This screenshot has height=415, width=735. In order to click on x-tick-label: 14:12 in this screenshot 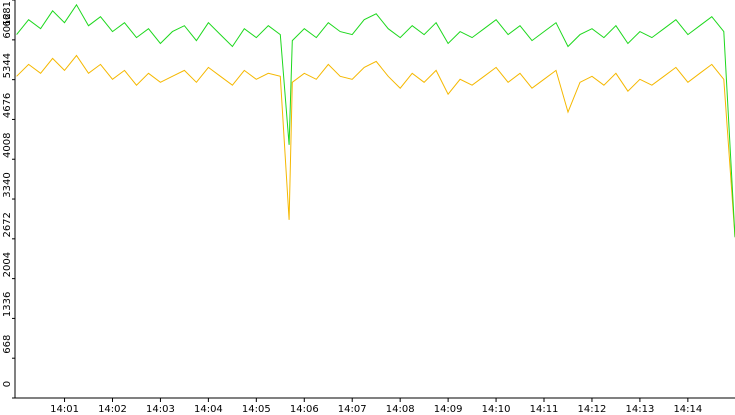, I will do `click(592, 409)`.